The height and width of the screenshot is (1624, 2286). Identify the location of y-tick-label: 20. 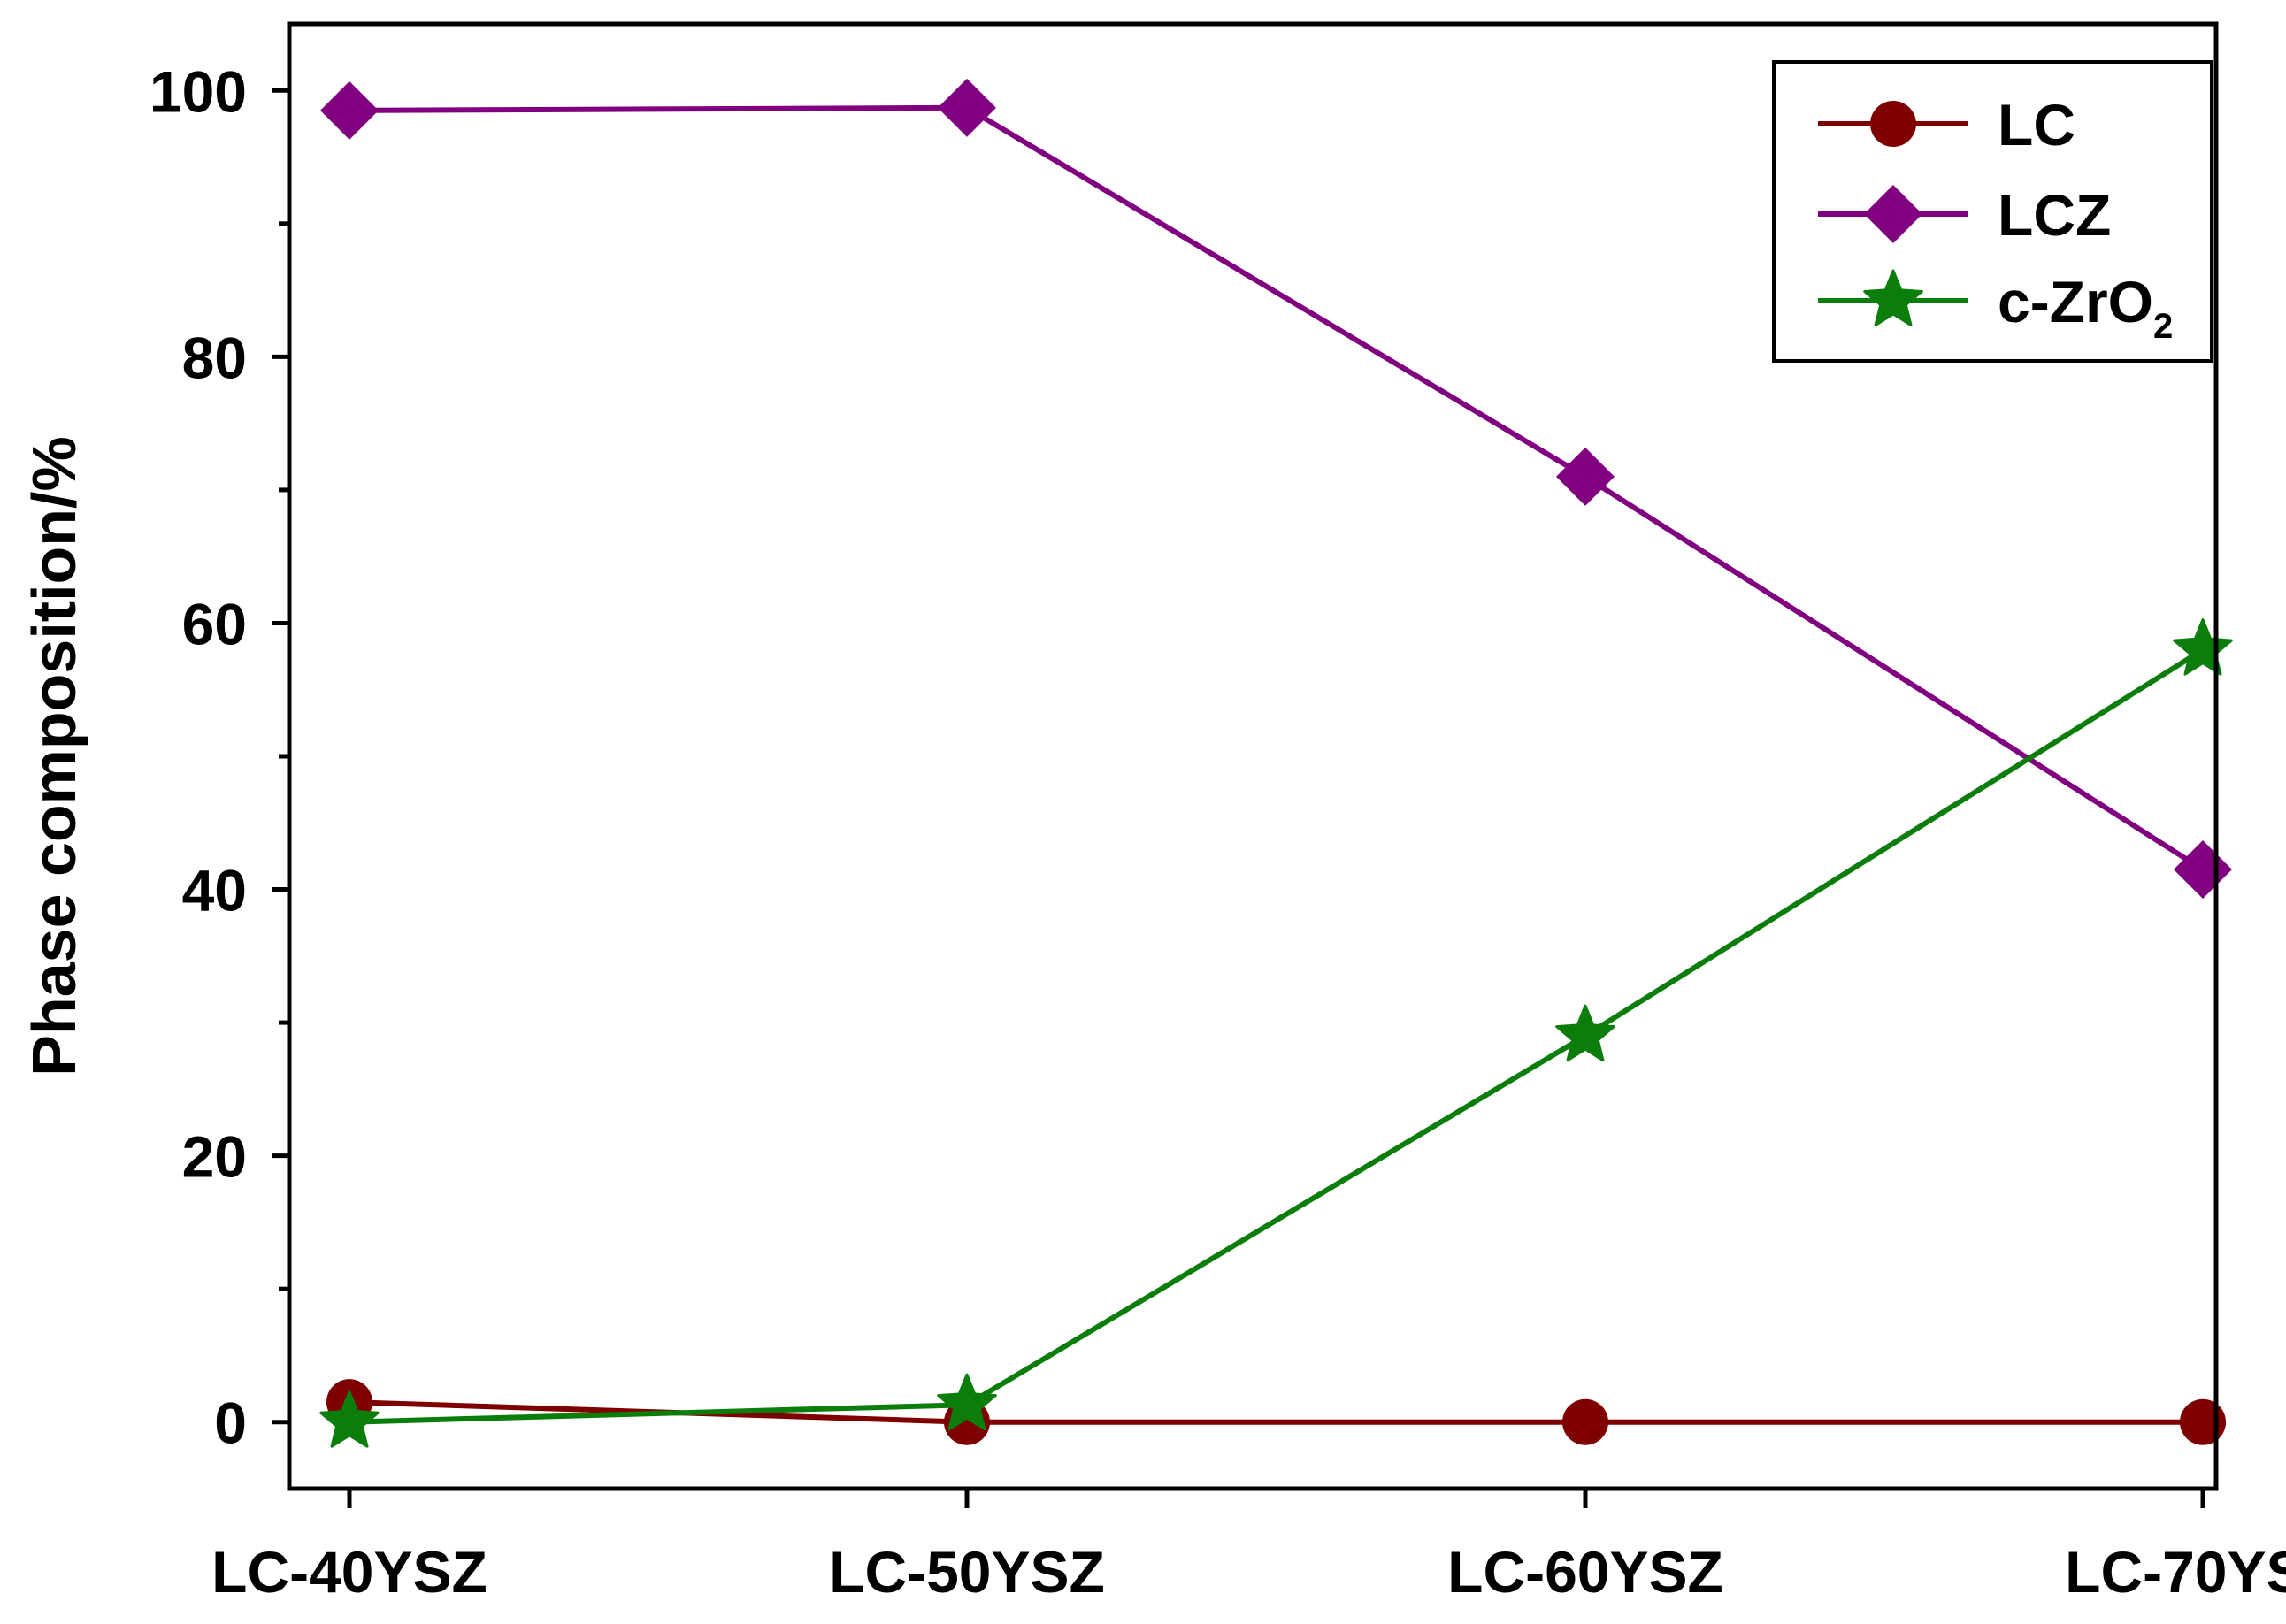
(214, 1157).